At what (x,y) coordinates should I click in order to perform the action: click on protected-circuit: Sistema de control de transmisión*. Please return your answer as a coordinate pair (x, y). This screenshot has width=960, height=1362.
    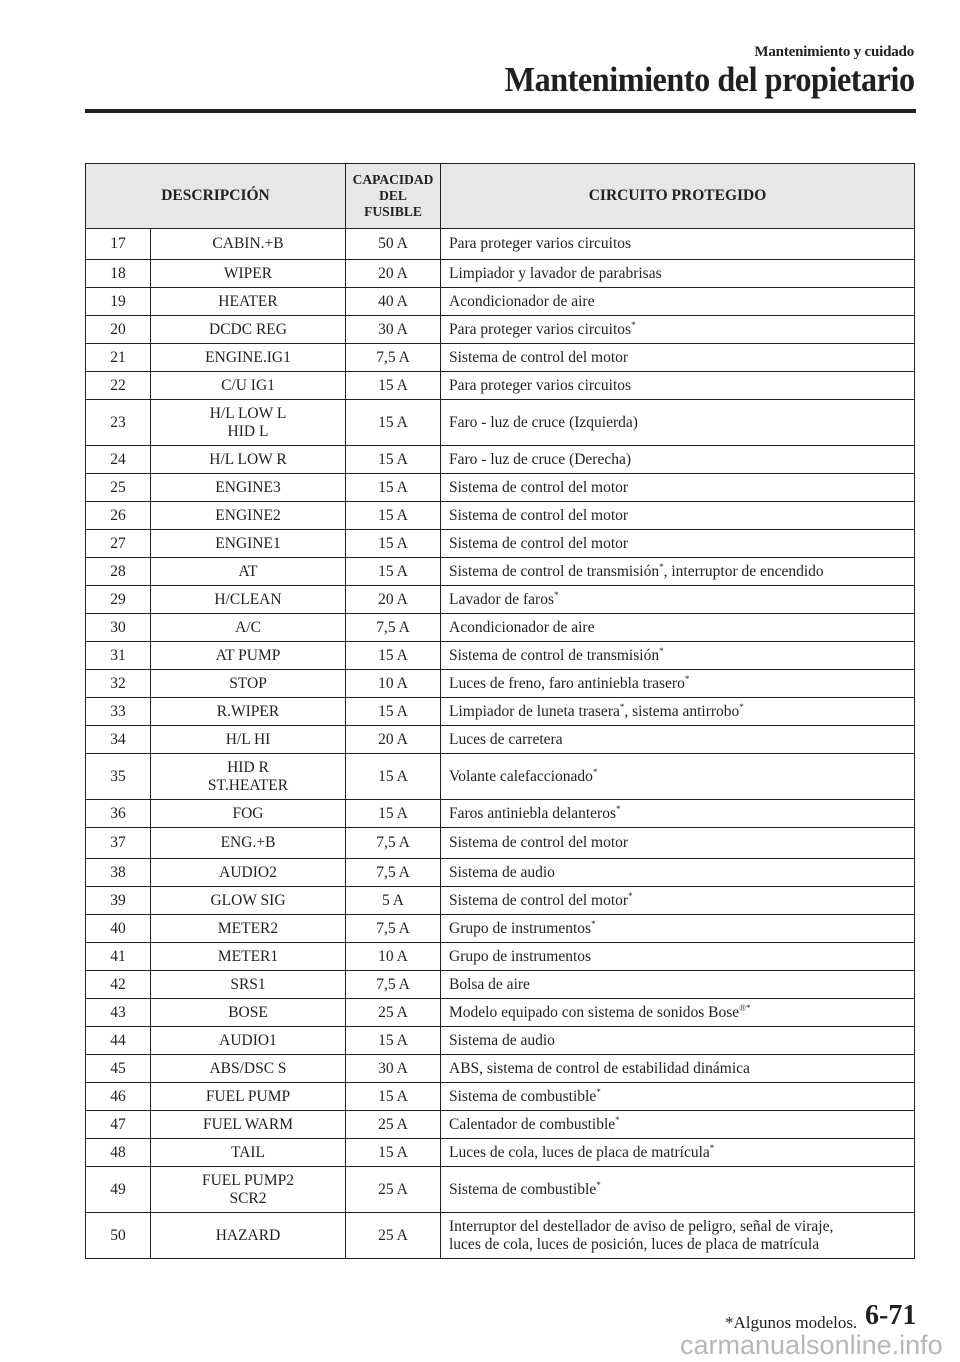
    Looking at the image, I should click on (677, 655).